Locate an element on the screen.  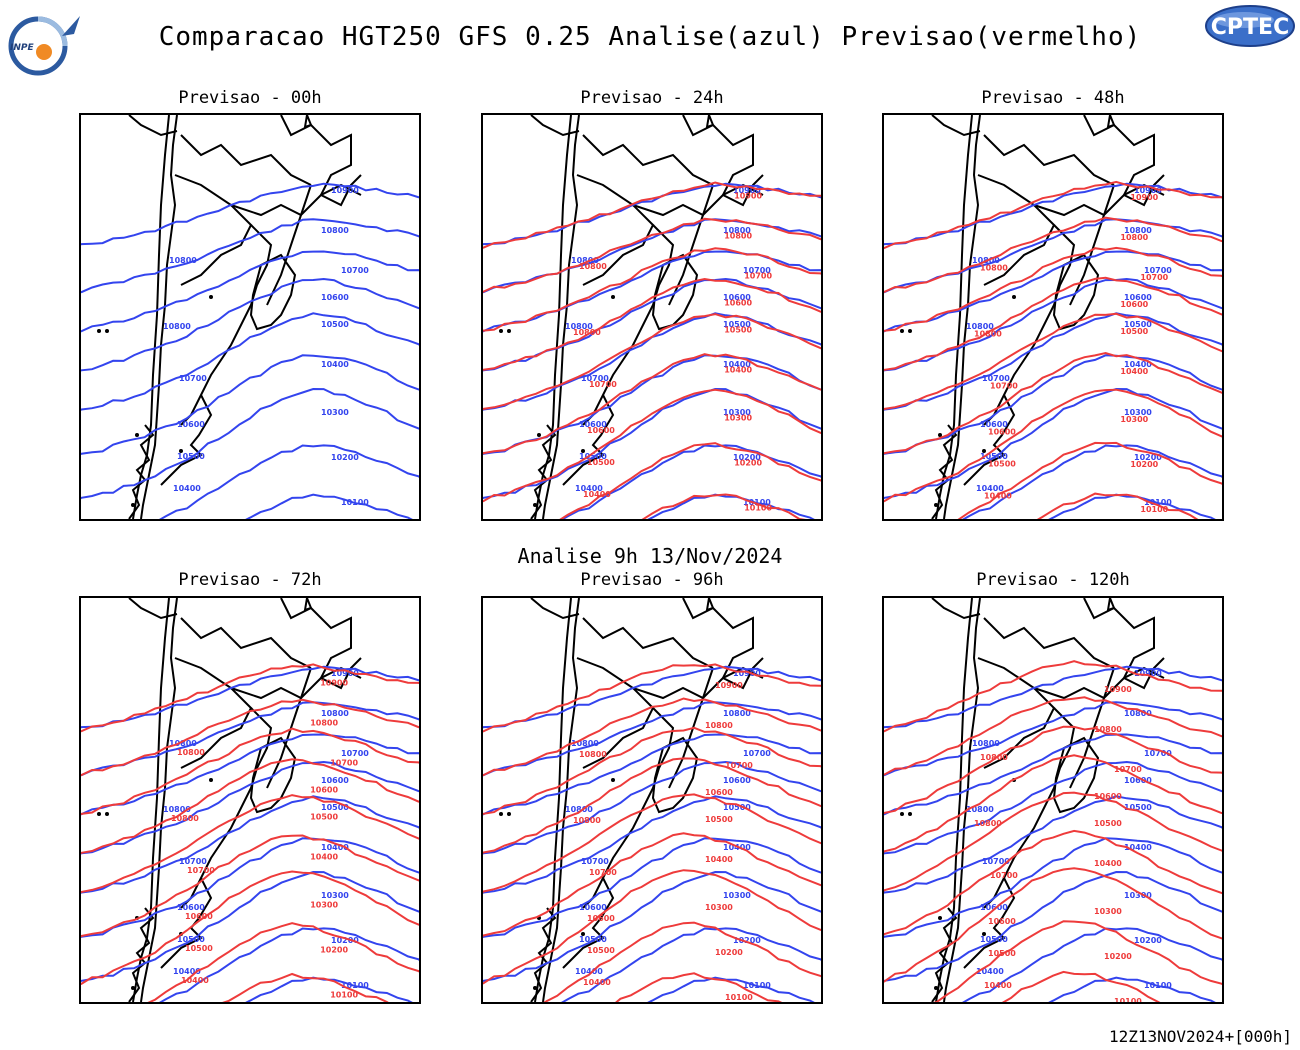
cptec-logo: CPTEC is located at coordinates (1250, 26).